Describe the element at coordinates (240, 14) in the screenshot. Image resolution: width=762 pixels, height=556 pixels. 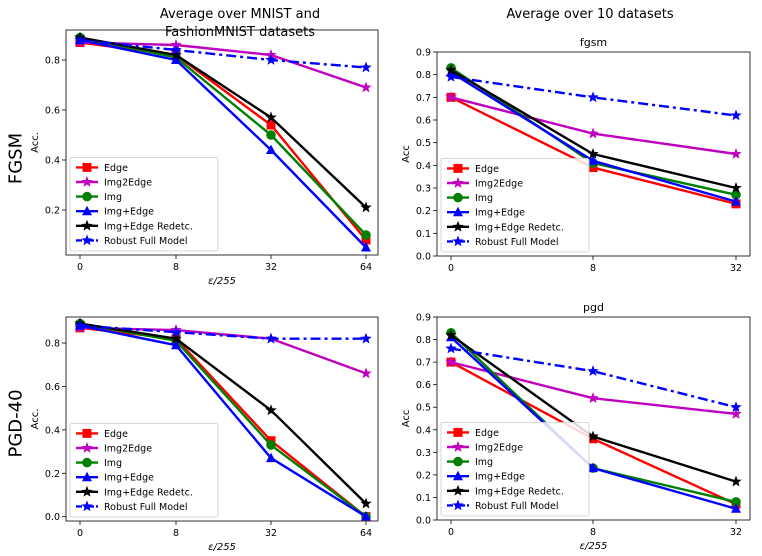
I see `column-title-left-line1: Average over MNIST and` at that location.